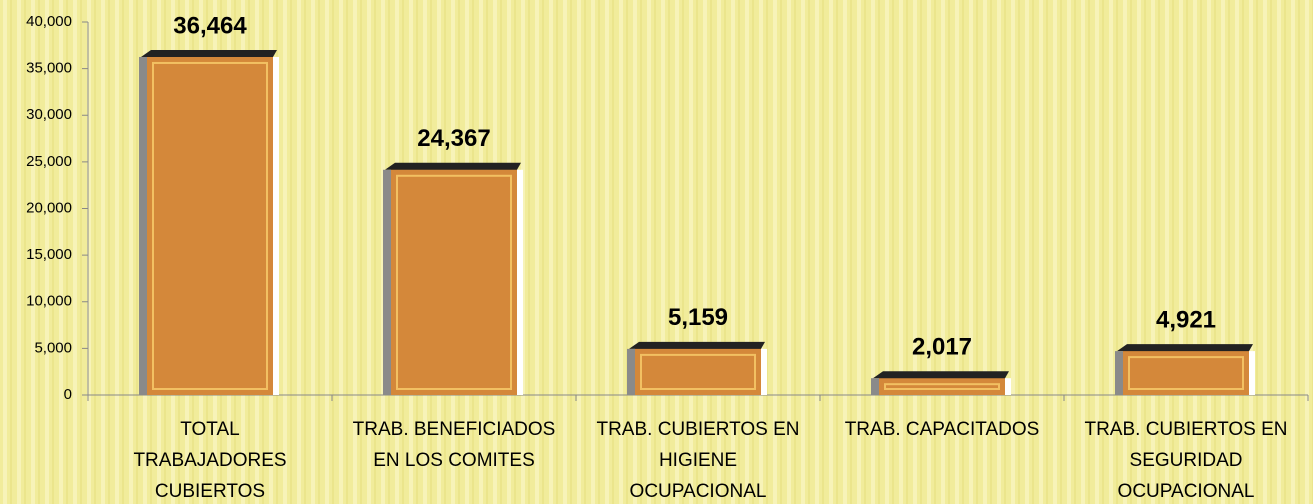 This screenshot has width=1313, height=504. Describe the element at coordinates (49, 301) in the screenshot. I see `y-tick-label: 10,000` at that location.